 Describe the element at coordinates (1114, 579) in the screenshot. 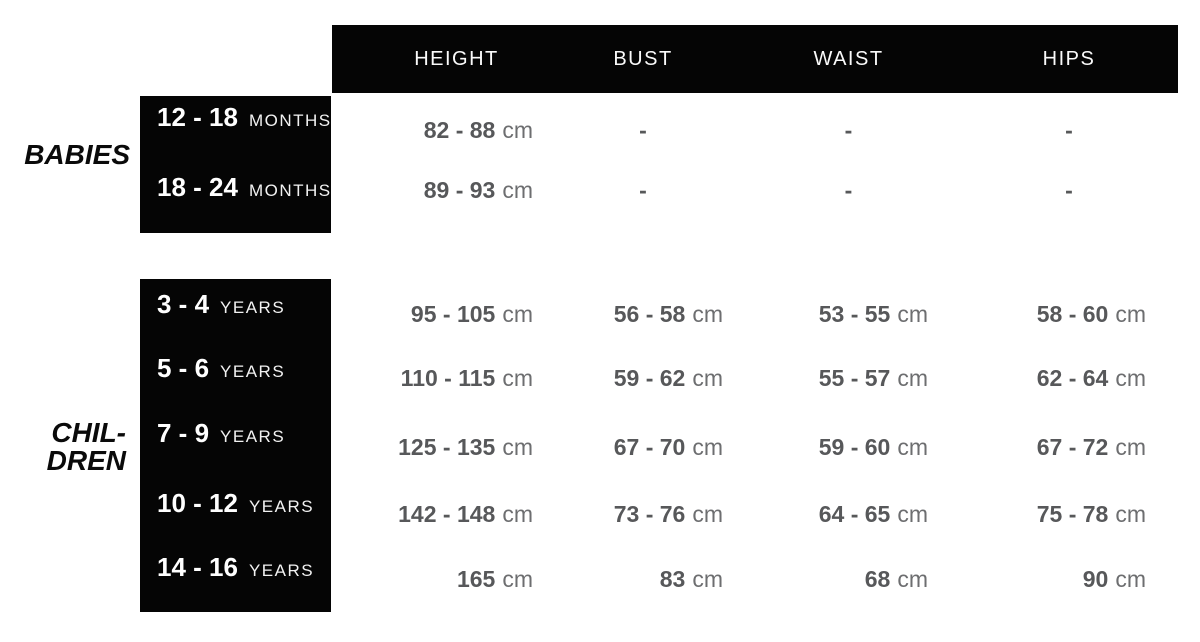

I see `hips-value: 90 cm` at that location.